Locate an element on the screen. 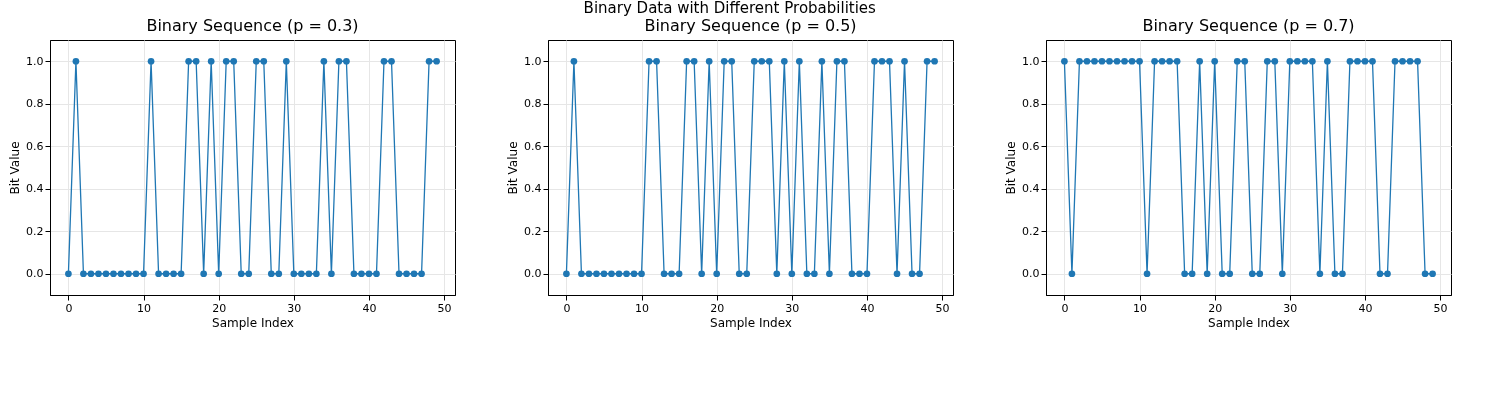 The image size is (1500, 400). chart-title: Binary Sequence (p = 0.5) is located at coordinates (750, 25).